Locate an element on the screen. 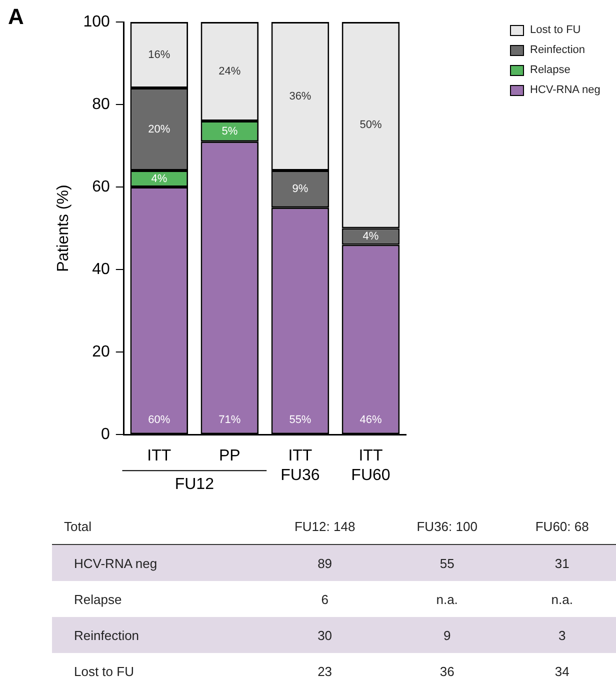  data-label: 71% is located at coordinates (229, 420).